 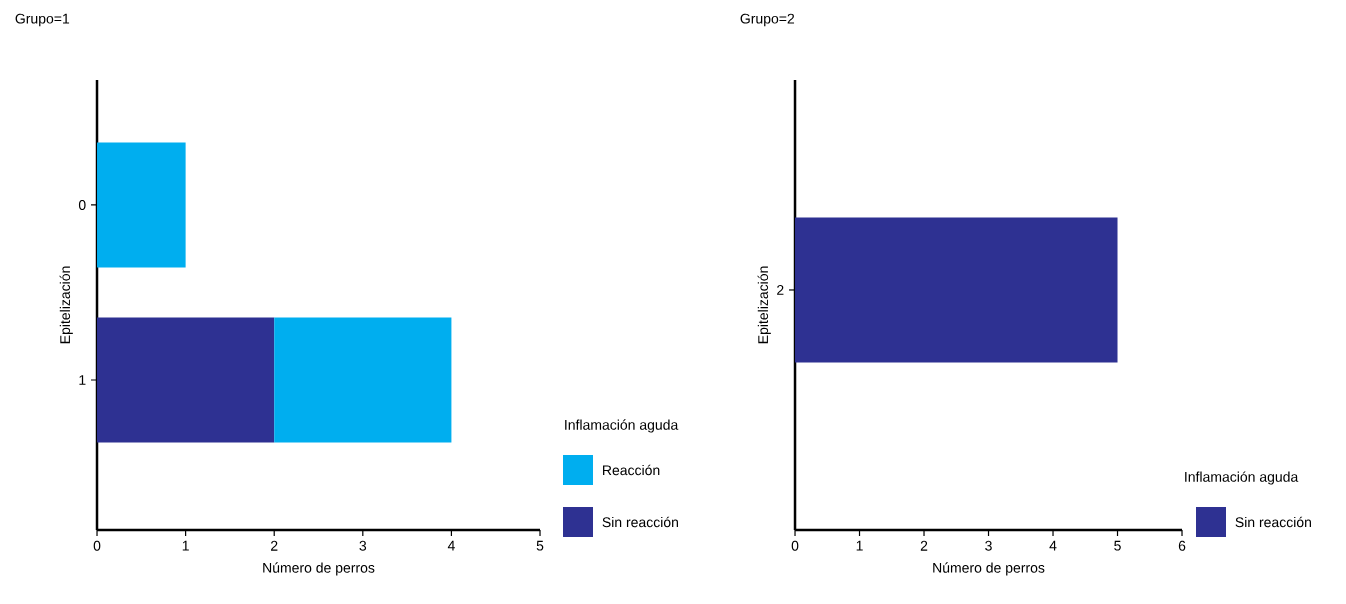 What do you see at coordinates (631, 470) in the screenshot?
I see `legend-label: Reacción` at bounding box center [631, 470].